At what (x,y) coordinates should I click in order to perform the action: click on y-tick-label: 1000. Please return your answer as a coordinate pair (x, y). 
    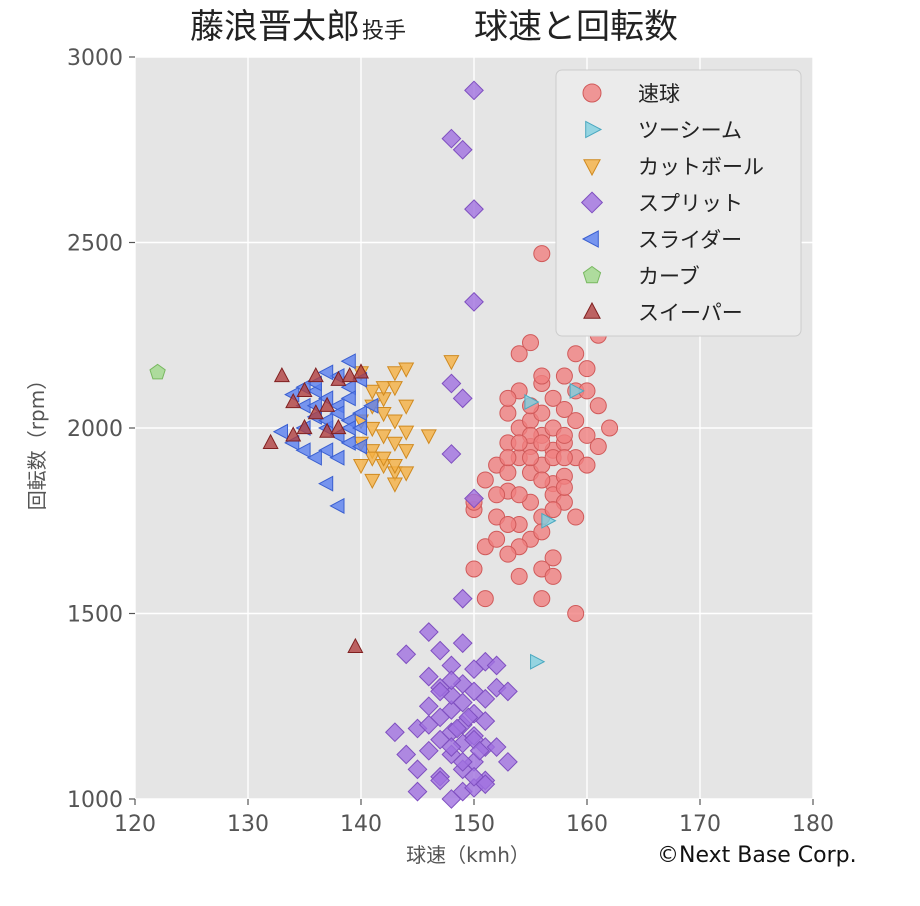
    Looking at the image, I should click on (95, 800).